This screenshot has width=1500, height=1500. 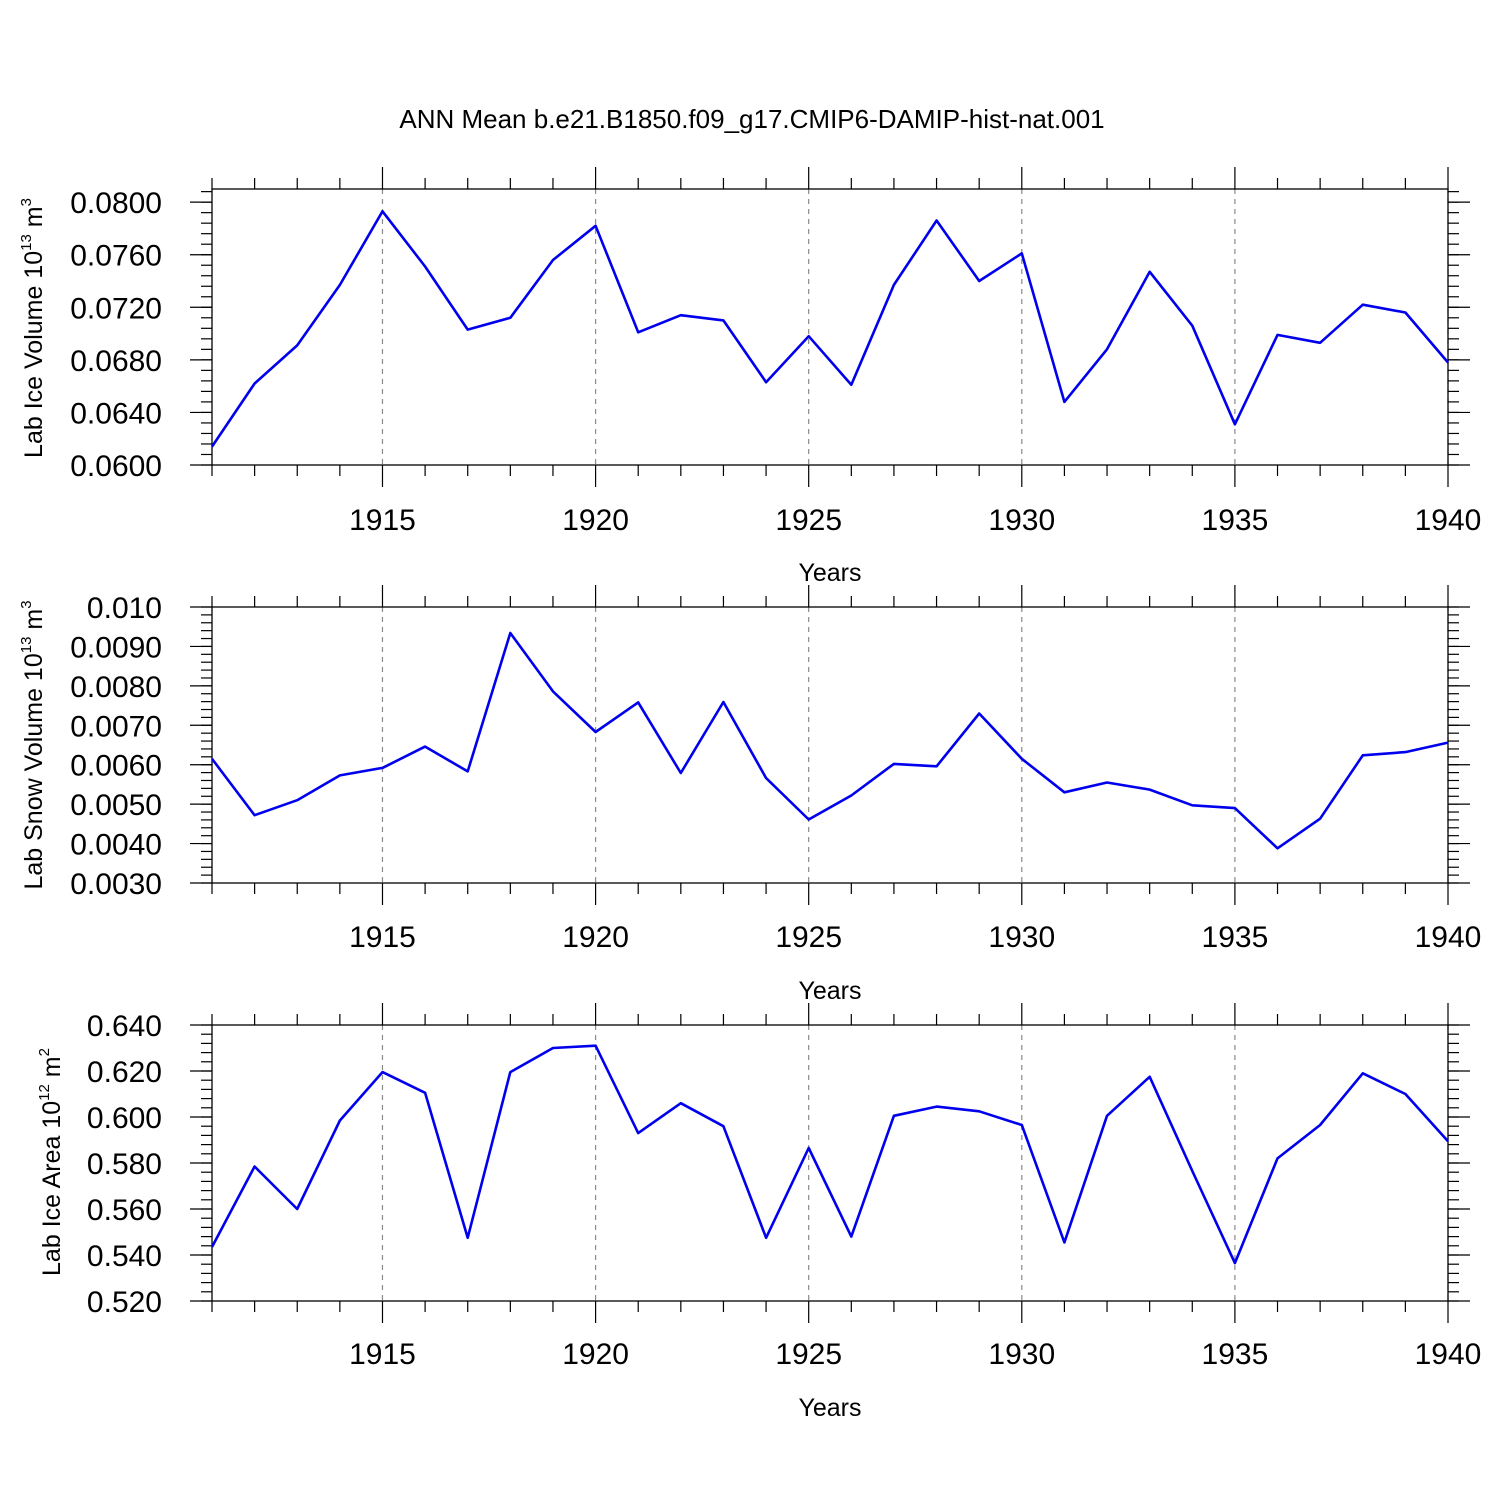 What do you see at coordinates (124, 1302) in the screenshot?
I see `y-tick-label: 0.520` at bounding box center [124, 1302].